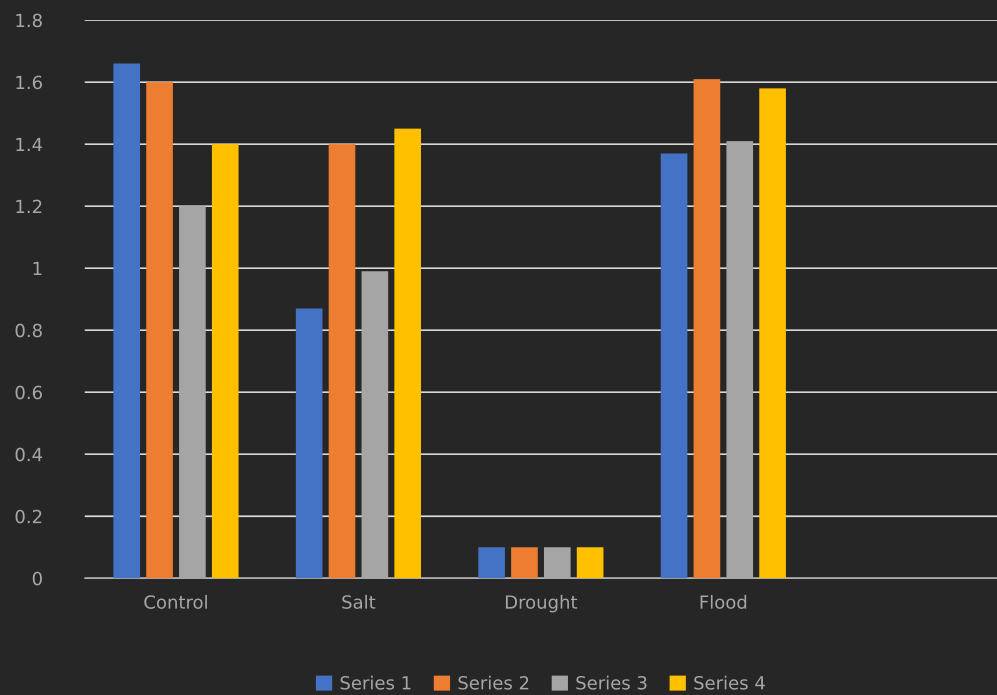  What do you see at coordinates (375, 683) in the screenshot?
I see `legend-label: Series 1` at bounding box center [375, 683].